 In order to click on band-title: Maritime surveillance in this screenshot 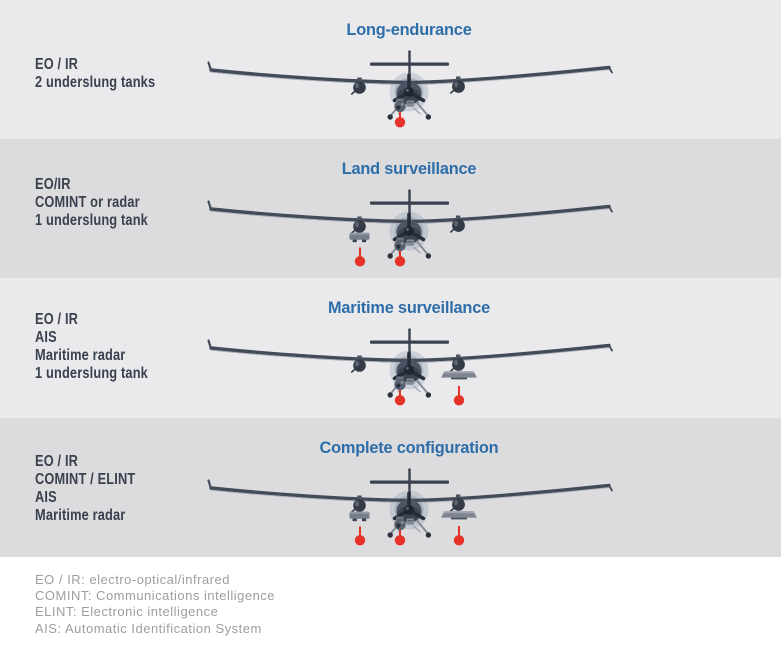, I will do `click(409, 307)`.